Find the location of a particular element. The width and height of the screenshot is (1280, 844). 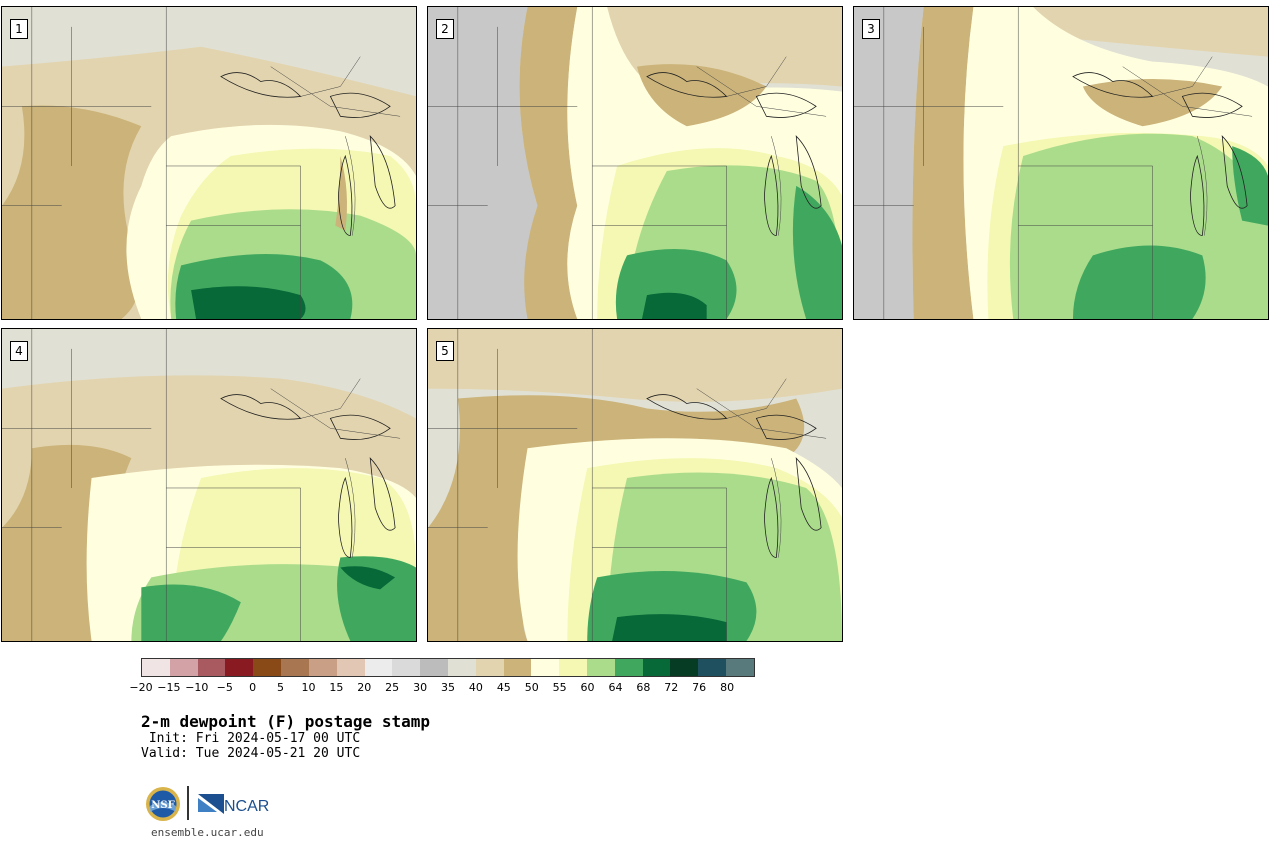

colorbar is located at coordinates (448, 667).